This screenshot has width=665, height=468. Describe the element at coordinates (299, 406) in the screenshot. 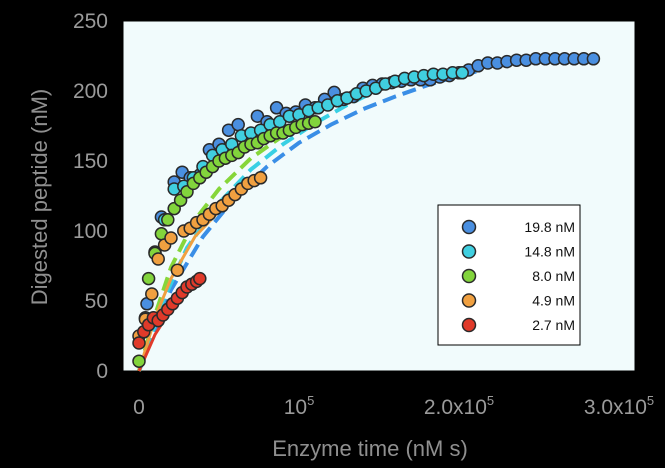

I see `x-tick-label: 105` at that location.